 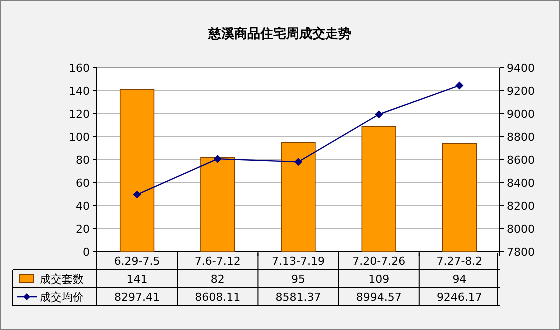 I want to click on y-tick-label: 40, so click(x=83, y=206).